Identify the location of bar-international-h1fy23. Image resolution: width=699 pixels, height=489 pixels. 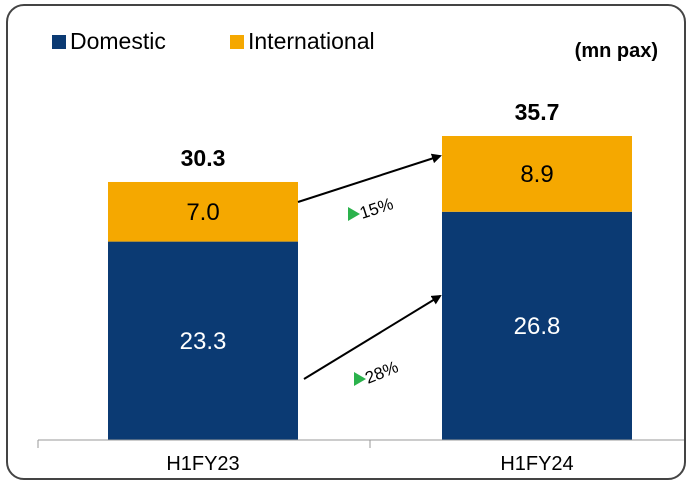
(203, 211).